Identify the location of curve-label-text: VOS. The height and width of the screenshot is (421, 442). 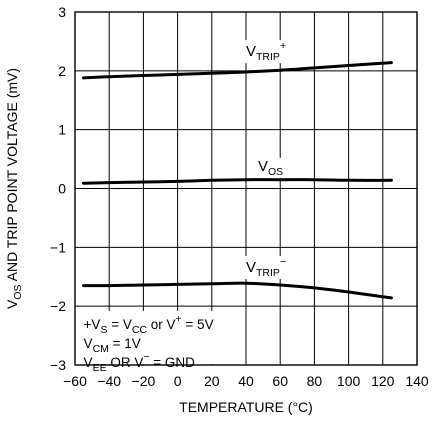
(270, 168).